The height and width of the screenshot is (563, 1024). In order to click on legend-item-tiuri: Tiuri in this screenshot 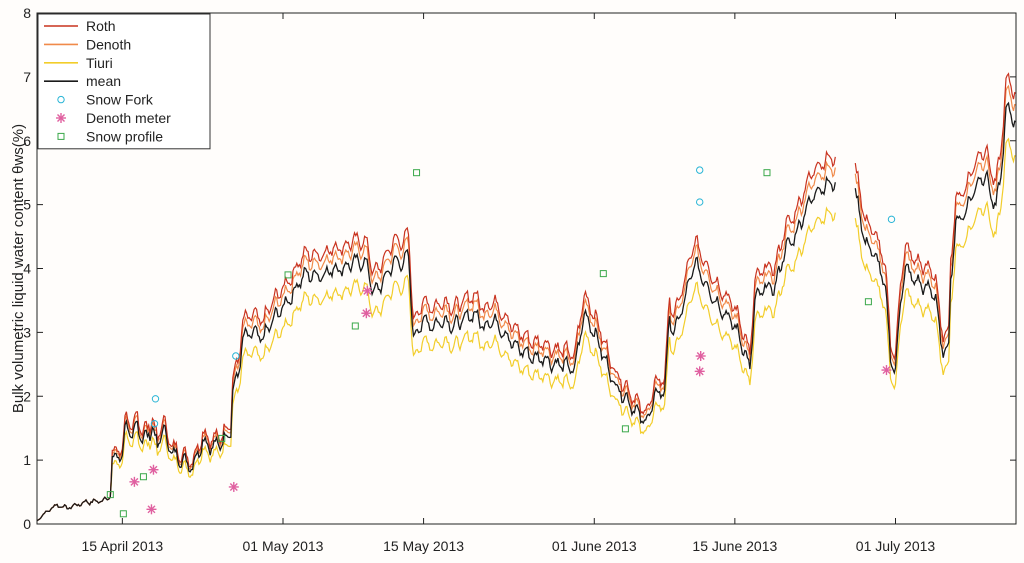, I will do `click(78, 63)`.